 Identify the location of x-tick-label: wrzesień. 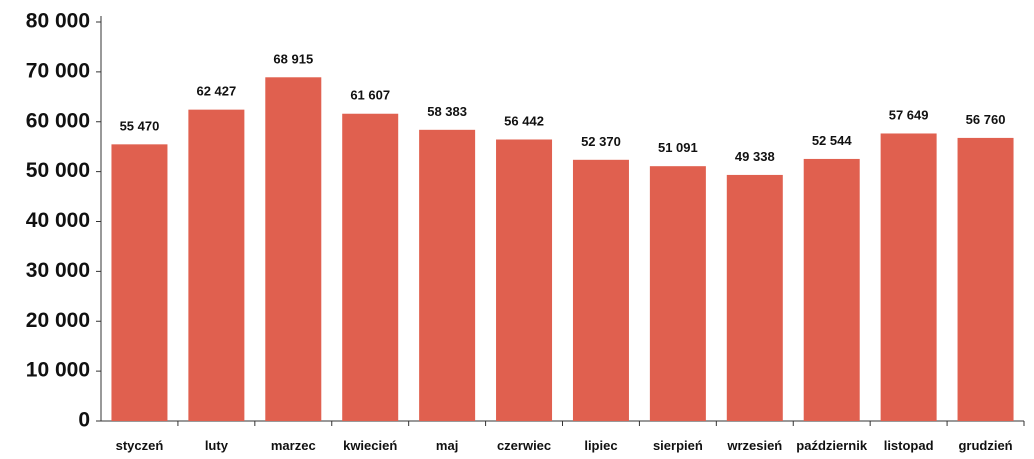
(754, 445).